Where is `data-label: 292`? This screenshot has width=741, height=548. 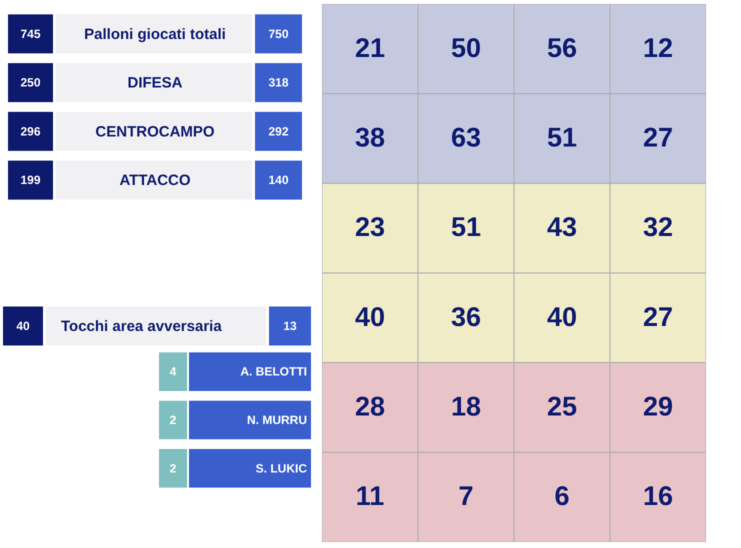
data-label: 292 is located at coordinates (278, 131).